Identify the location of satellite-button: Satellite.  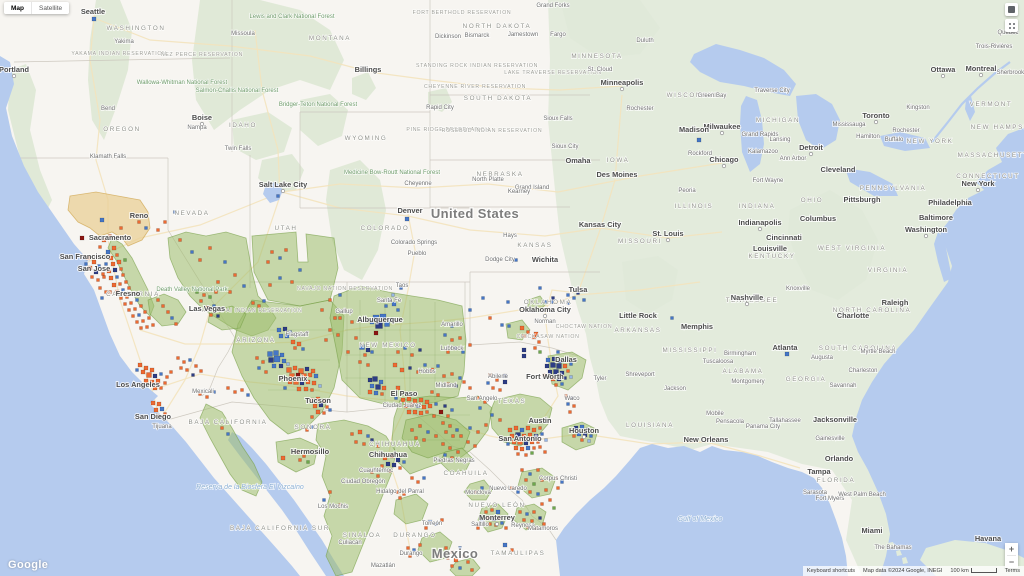
(50, 8).